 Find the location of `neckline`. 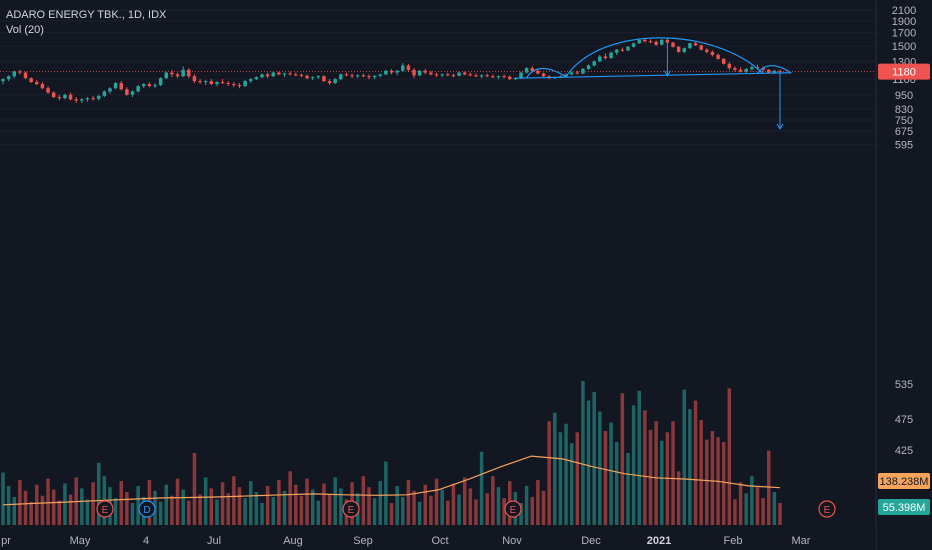

neckline is located at coordinates (653, 75).